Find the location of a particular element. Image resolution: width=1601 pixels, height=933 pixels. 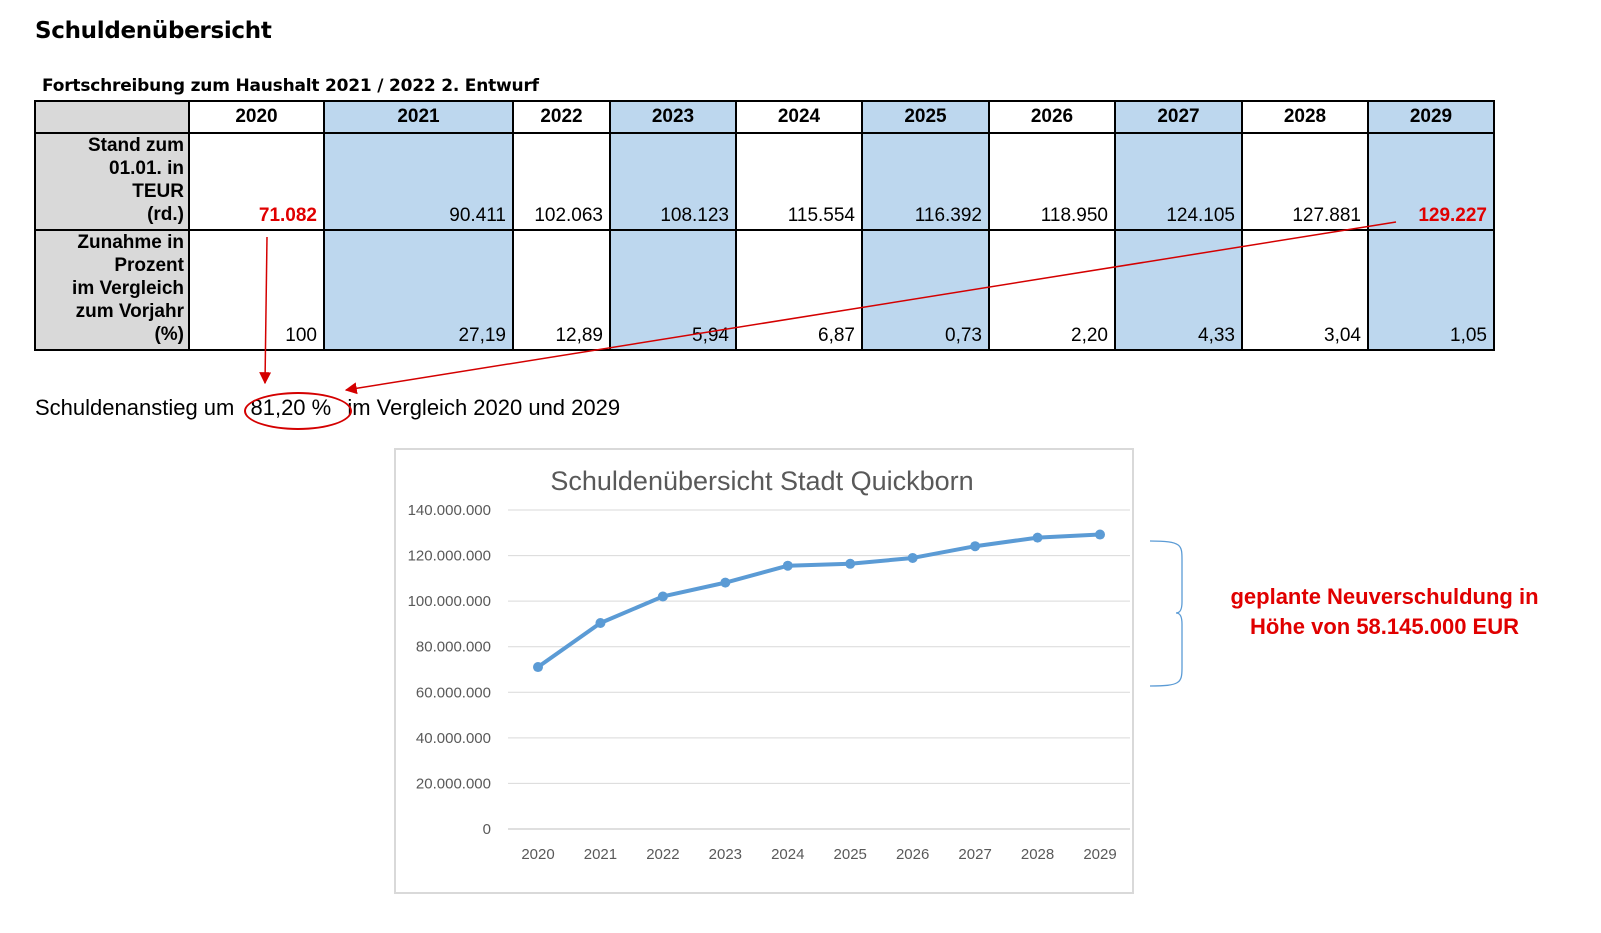

table-cell: 1,05 is located at coordinates (1431, 290).